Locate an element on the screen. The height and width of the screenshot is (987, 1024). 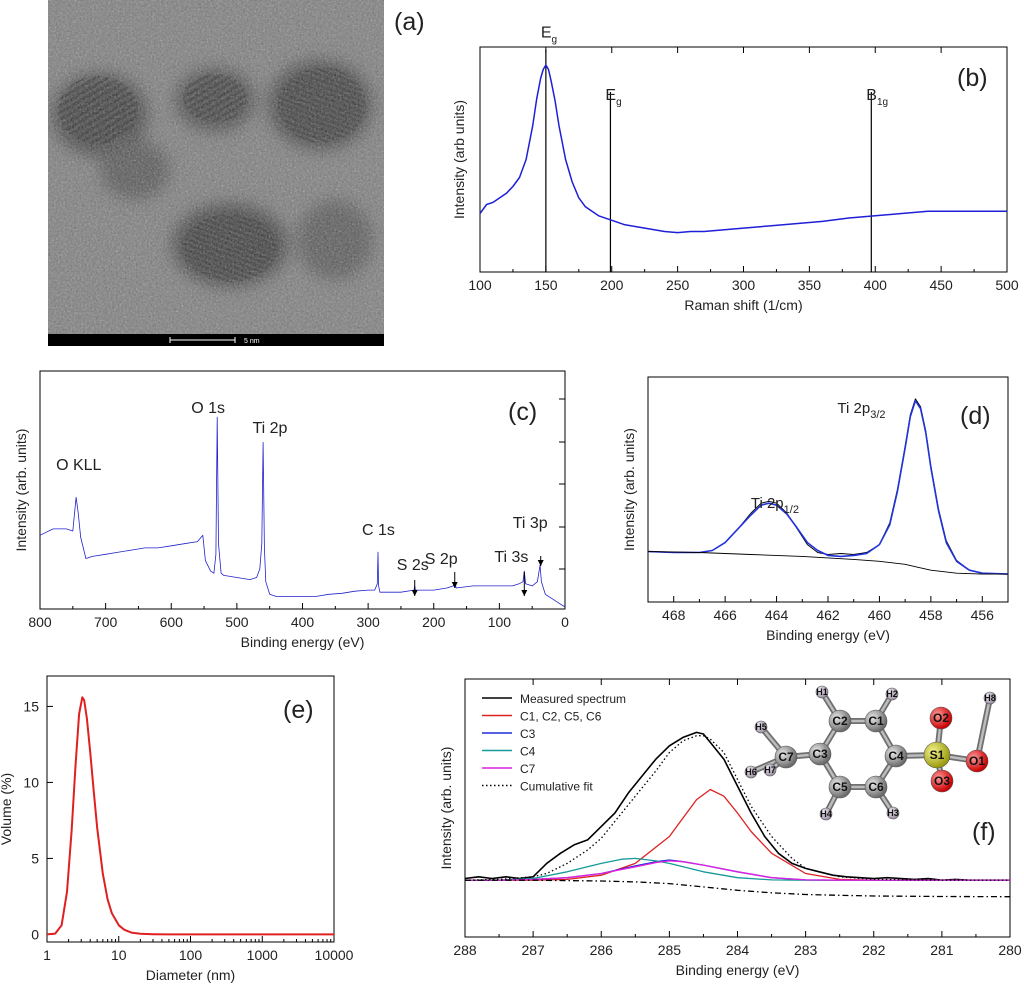
atom-h6 is located at coordinates (751, 772).